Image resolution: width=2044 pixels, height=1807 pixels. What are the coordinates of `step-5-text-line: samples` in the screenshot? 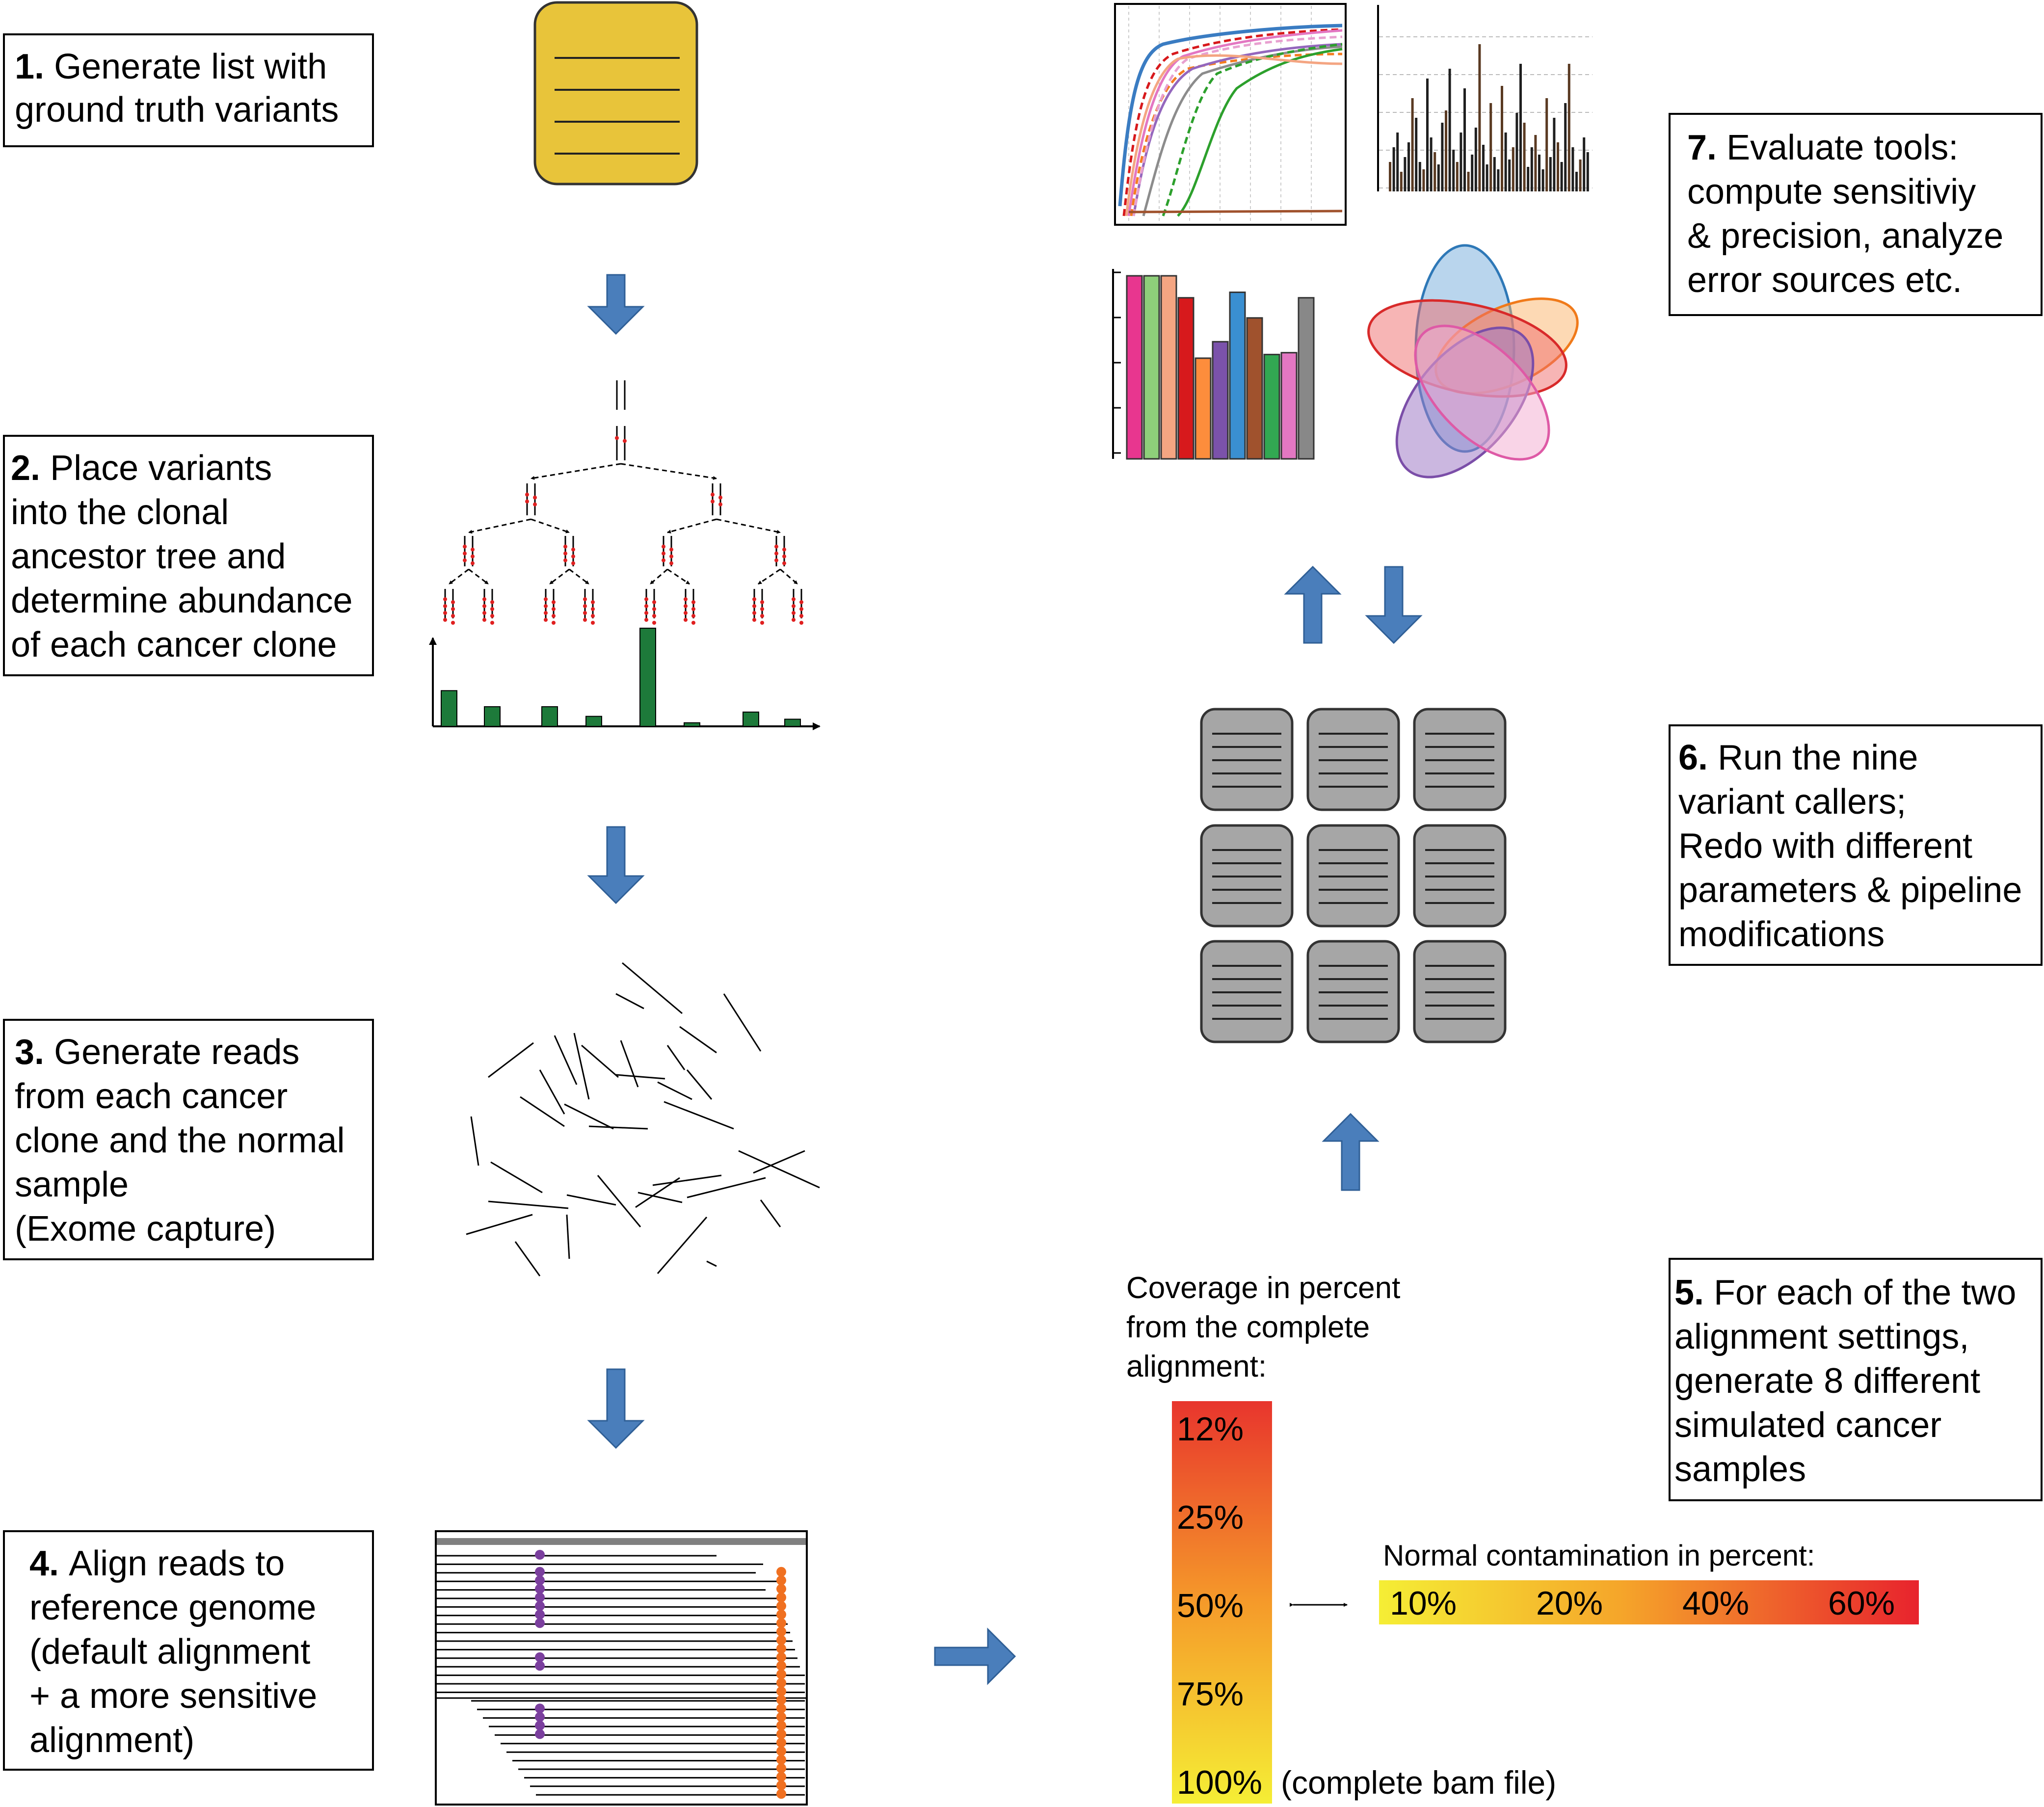 It's located at (1740, 1469).